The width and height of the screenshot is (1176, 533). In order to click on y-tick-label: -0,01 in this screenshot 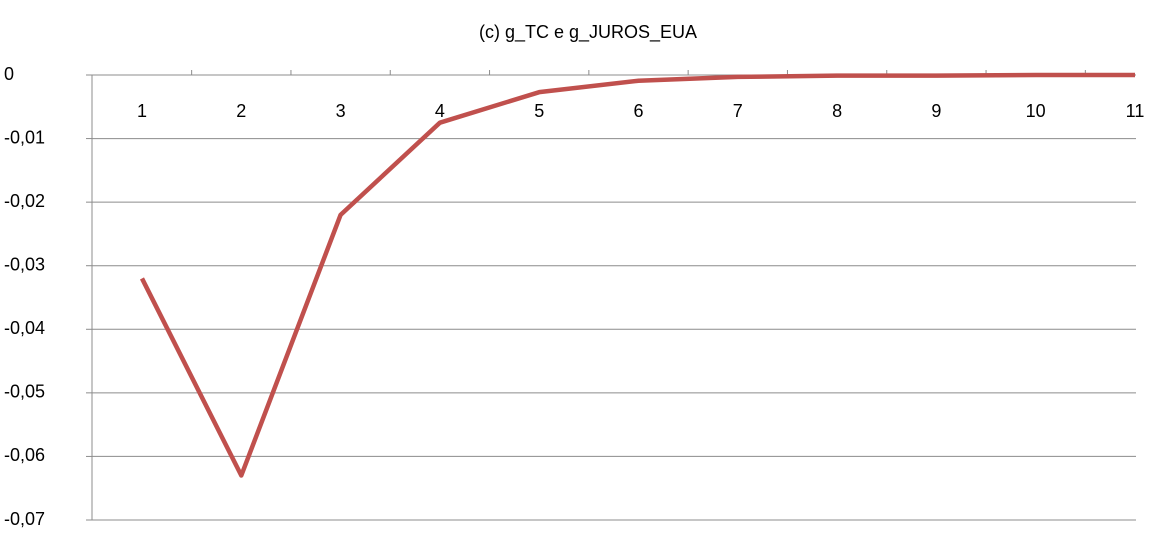, I will do `click(24, 137)`.